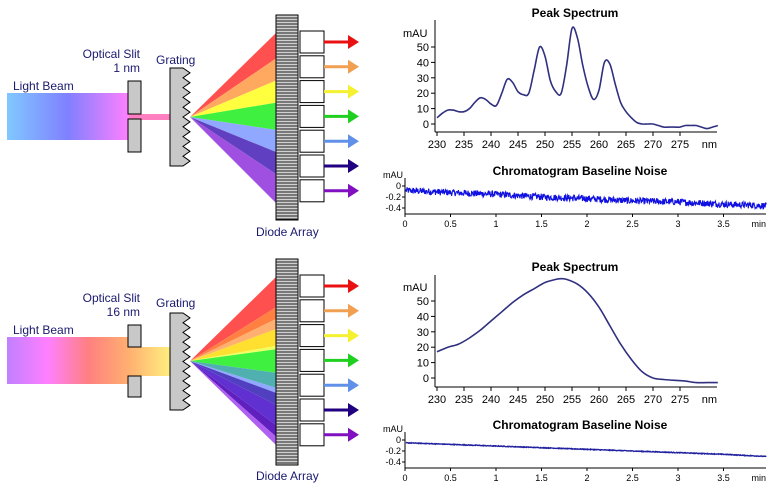  I want to click on fan-band-green, so click(233, 361).